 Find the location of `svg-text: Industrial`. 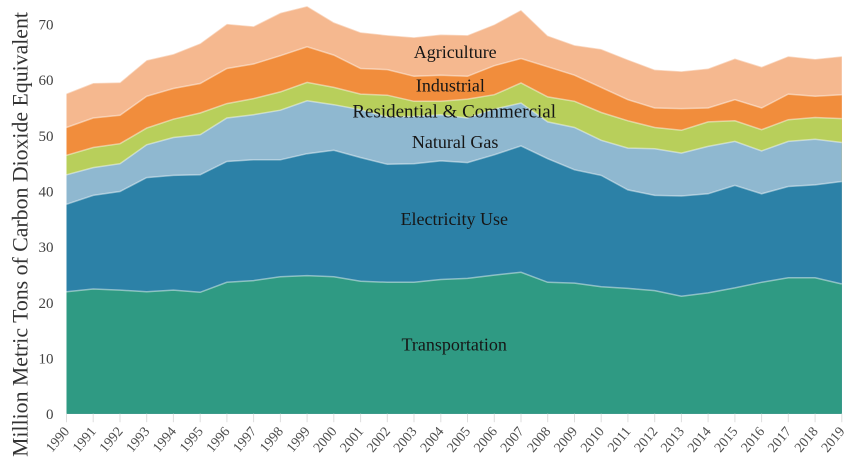

svg-text: Industrial is located at coordinates (450, 86).